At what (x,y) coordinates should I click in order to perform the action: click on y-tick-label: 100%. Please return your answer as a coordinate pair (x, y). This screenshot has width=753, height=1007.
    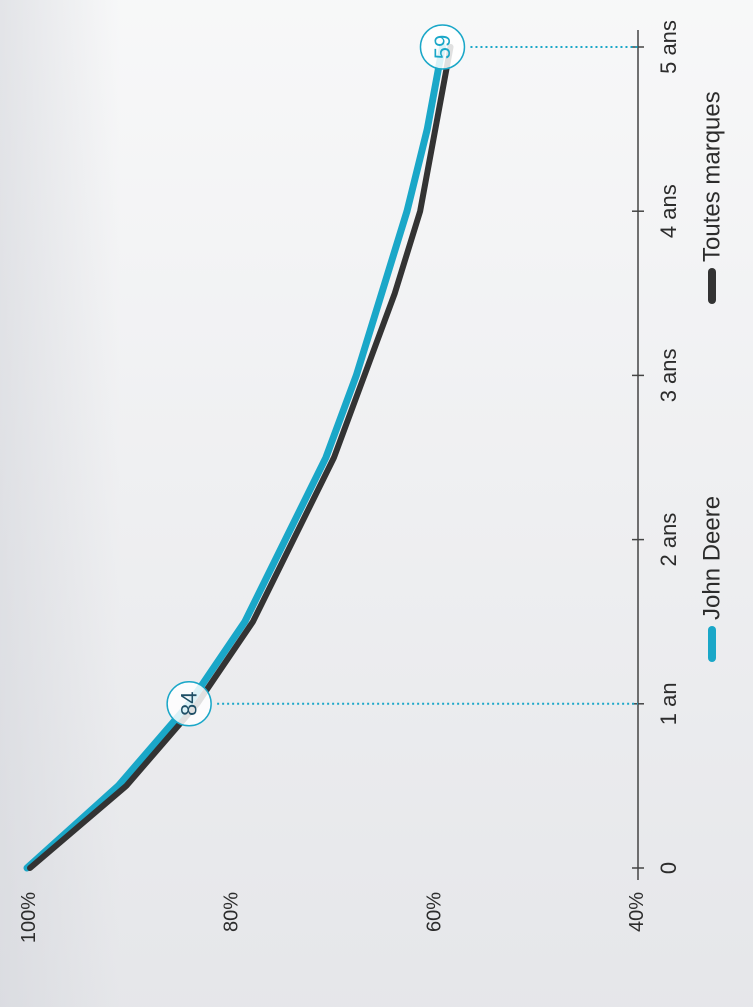
    Looking at the image, I should click on (29, 917).